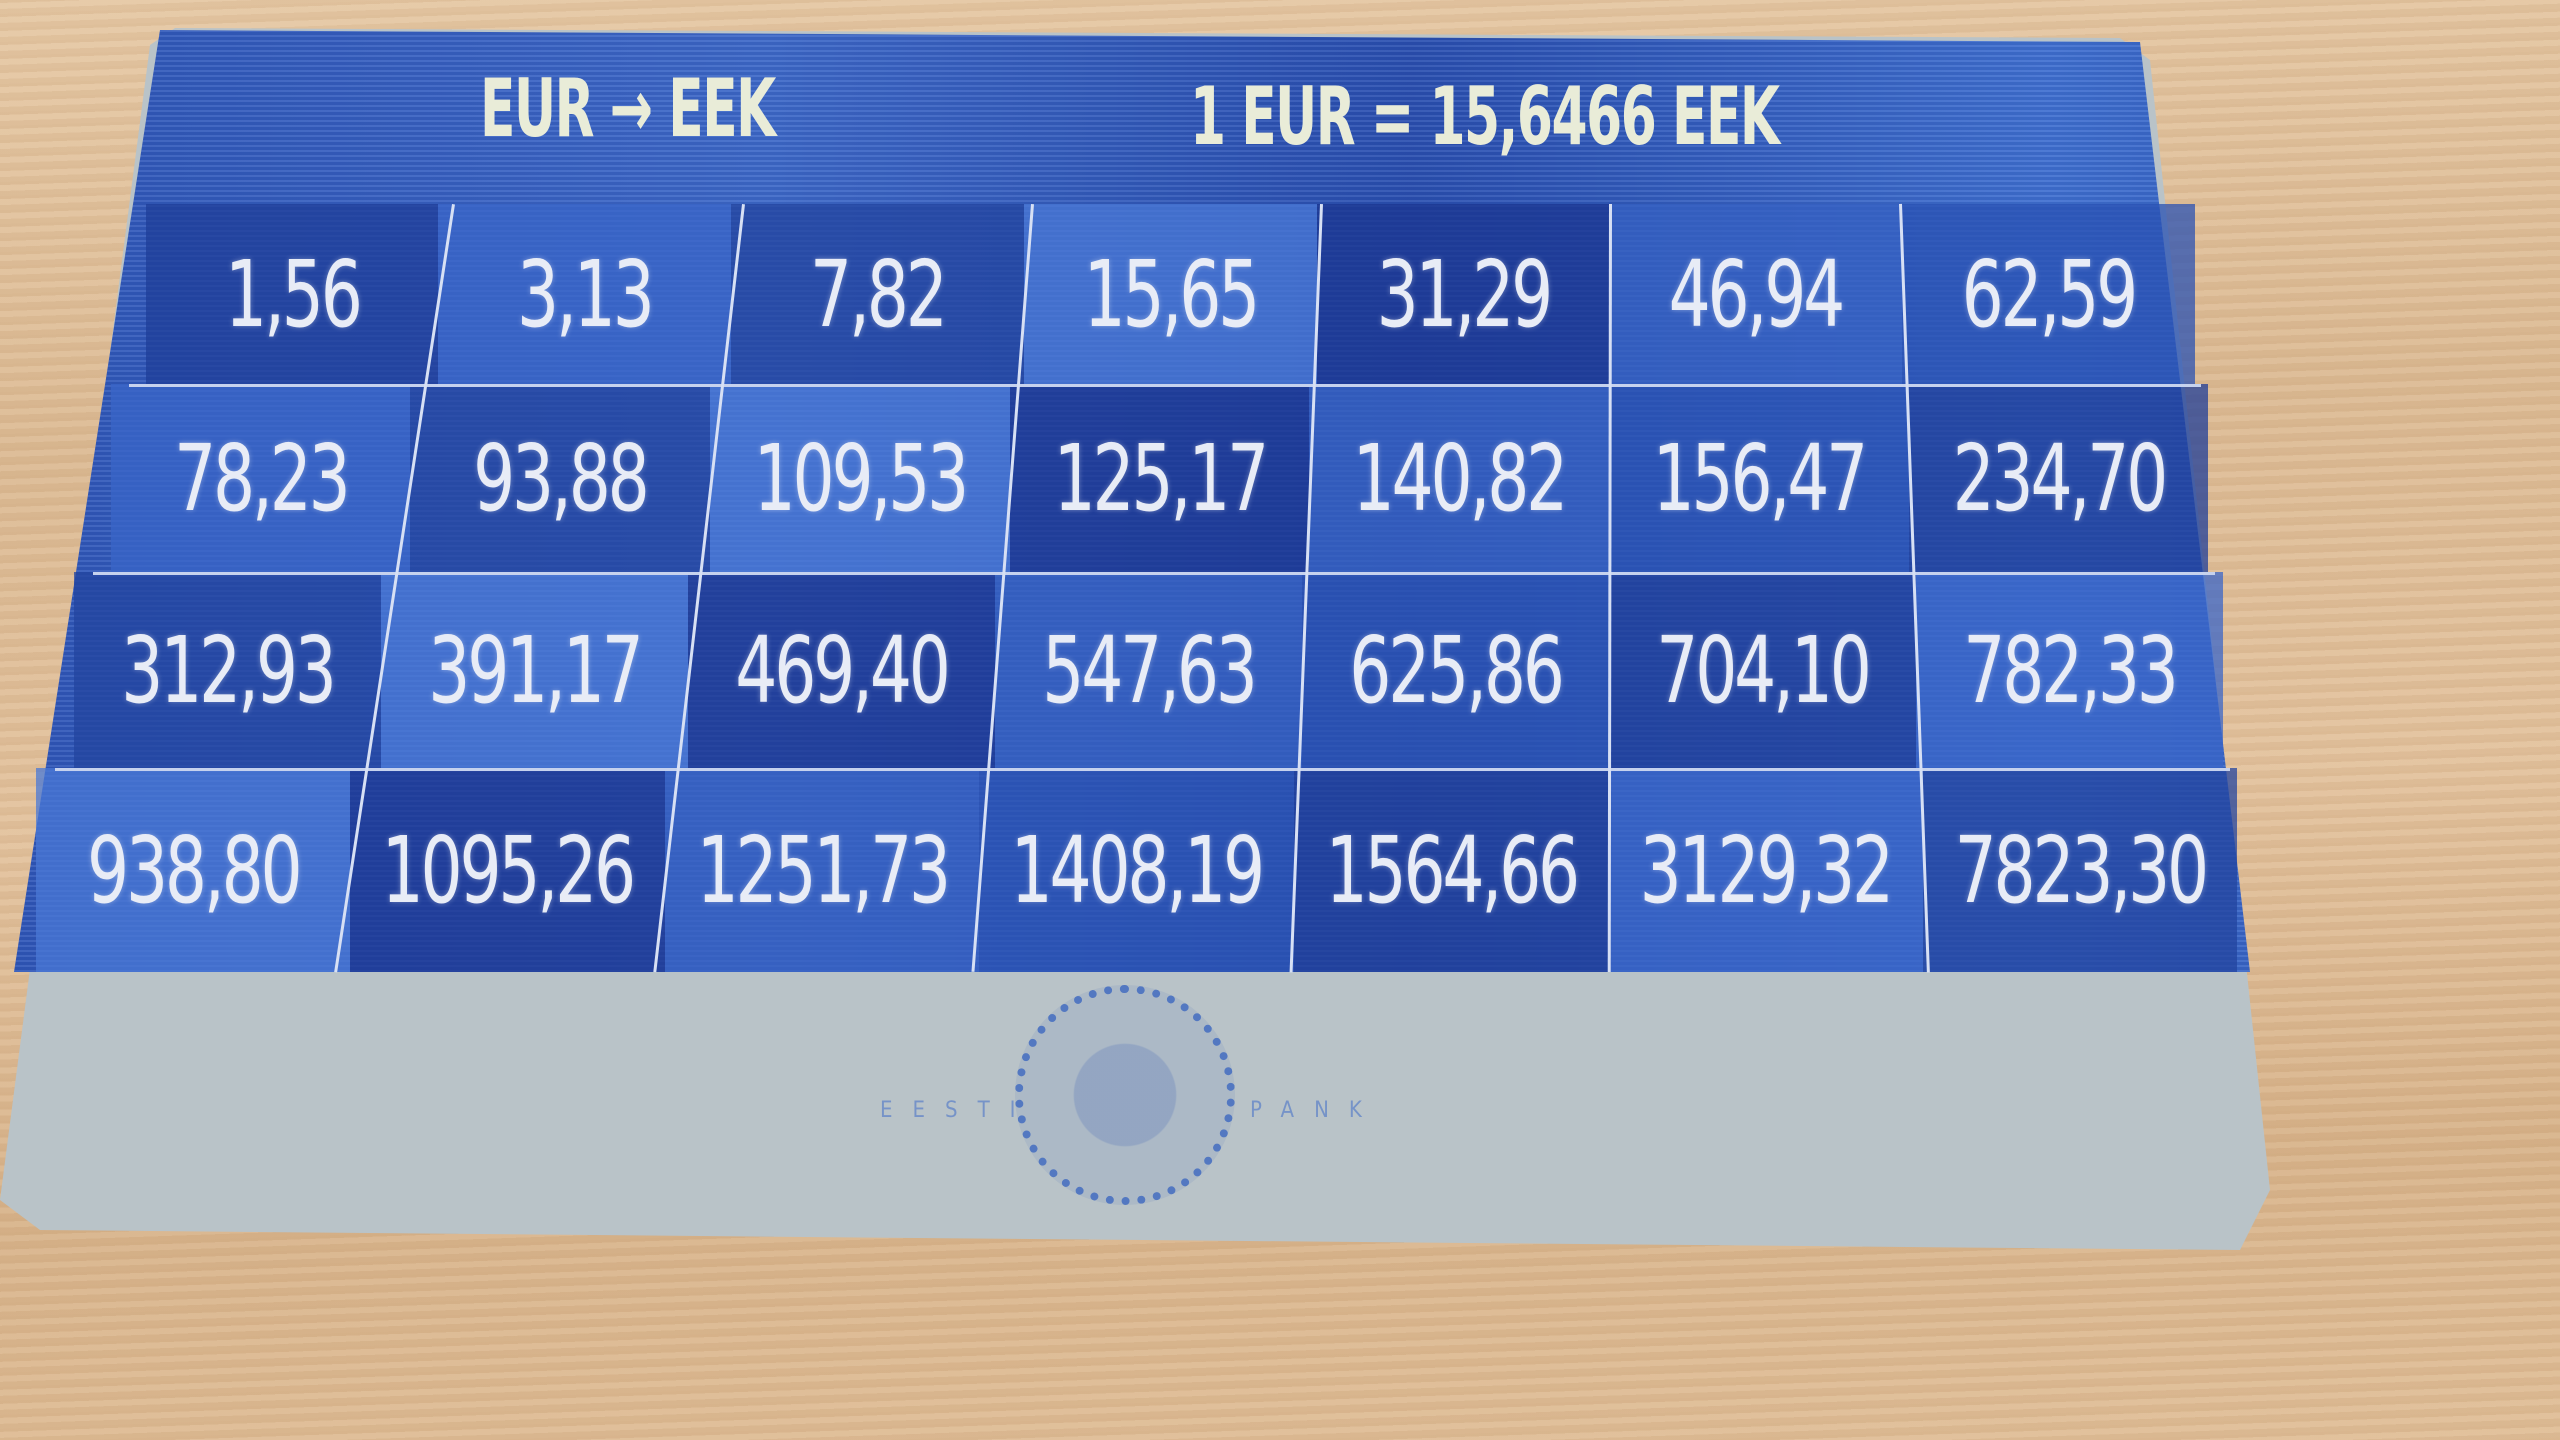  I want to click on table-cell: 3,13, so click(586, 294).